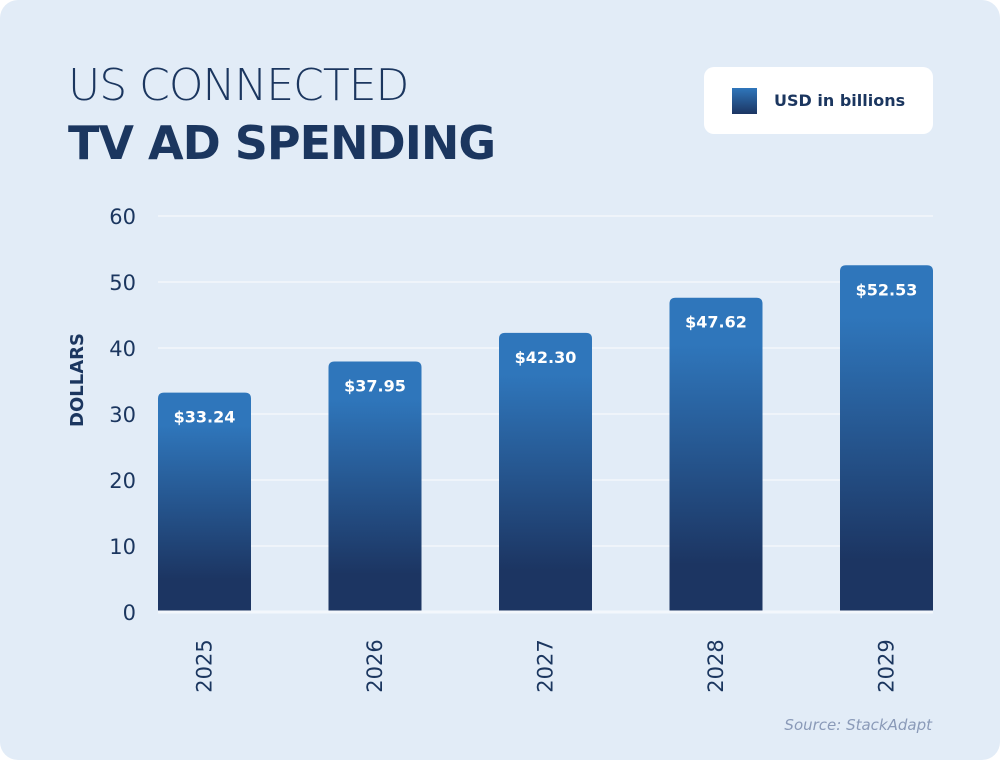 Image resolution: width=1000 pixels, height=760 pixels. I want to click on x-tick-label: 2026, so click(375, 665).